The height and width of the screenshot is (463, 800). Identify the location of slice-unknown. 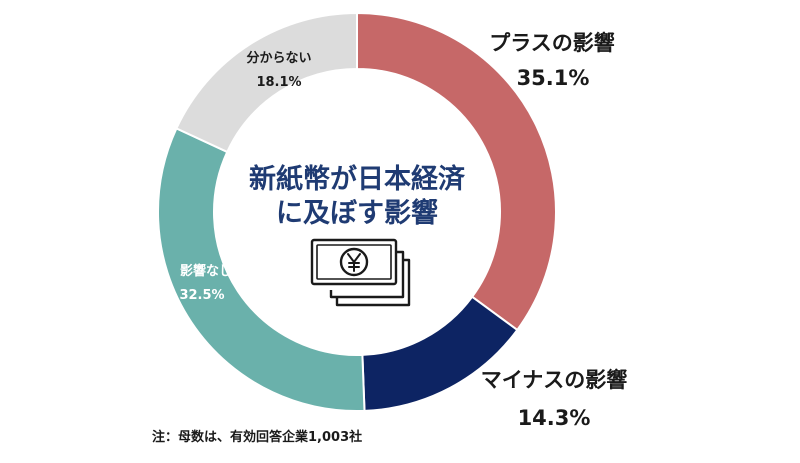
(266, 82).